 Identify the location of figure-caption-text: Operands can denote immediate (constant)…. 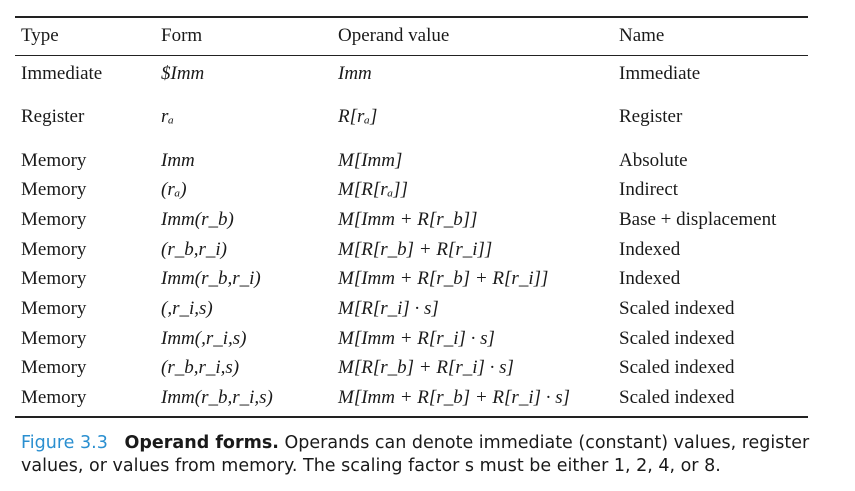
(415, 454).